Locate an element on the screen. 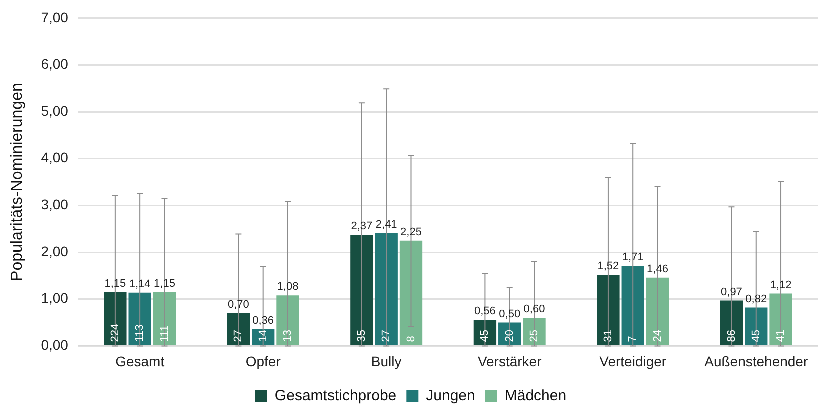 The width and height of the screenshot is (826, 414). data-label: 1,52 is located at coordinates (609, 266).